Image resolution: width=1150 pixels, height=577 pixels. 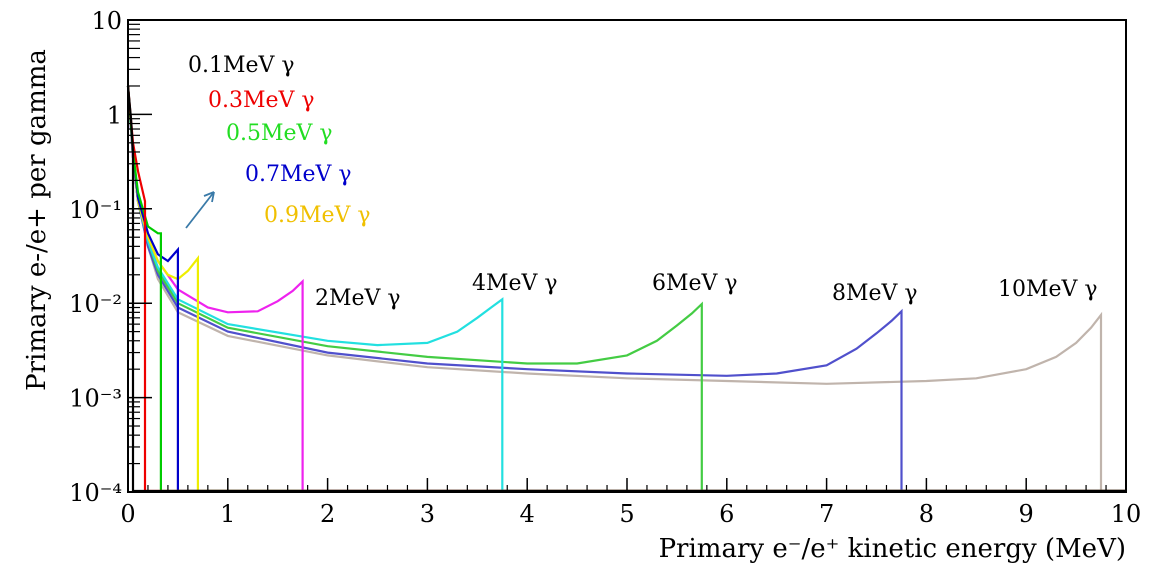 What do you see at coordinates (826, 514) in the screenshot?
I see `x-tick-label: 7` at bounding box center [826, 514].